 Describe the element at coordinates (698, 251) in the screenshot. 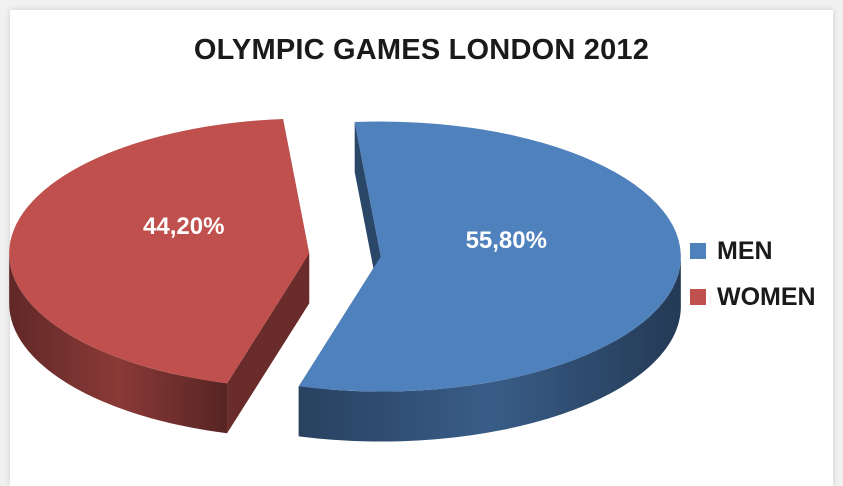

I see `legend-swatch-men` at that location.